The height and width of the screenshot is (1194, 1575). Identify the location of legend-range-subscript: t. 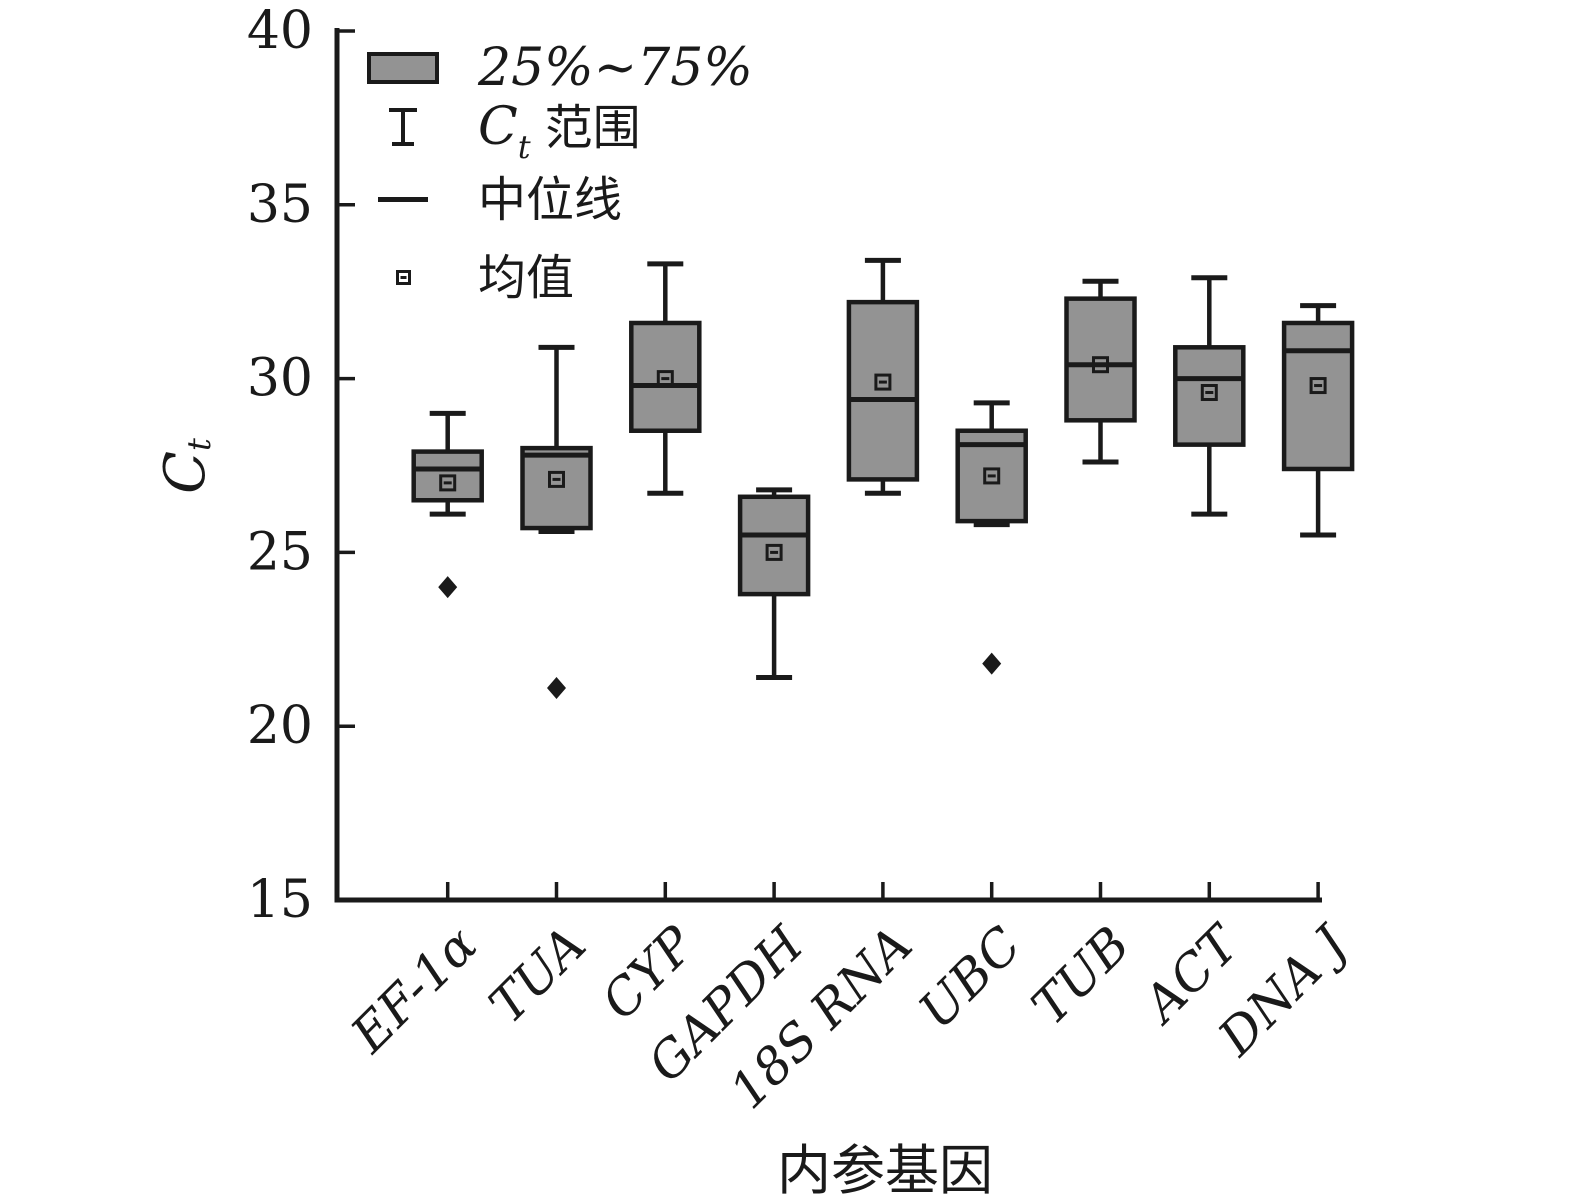
(524, 147).